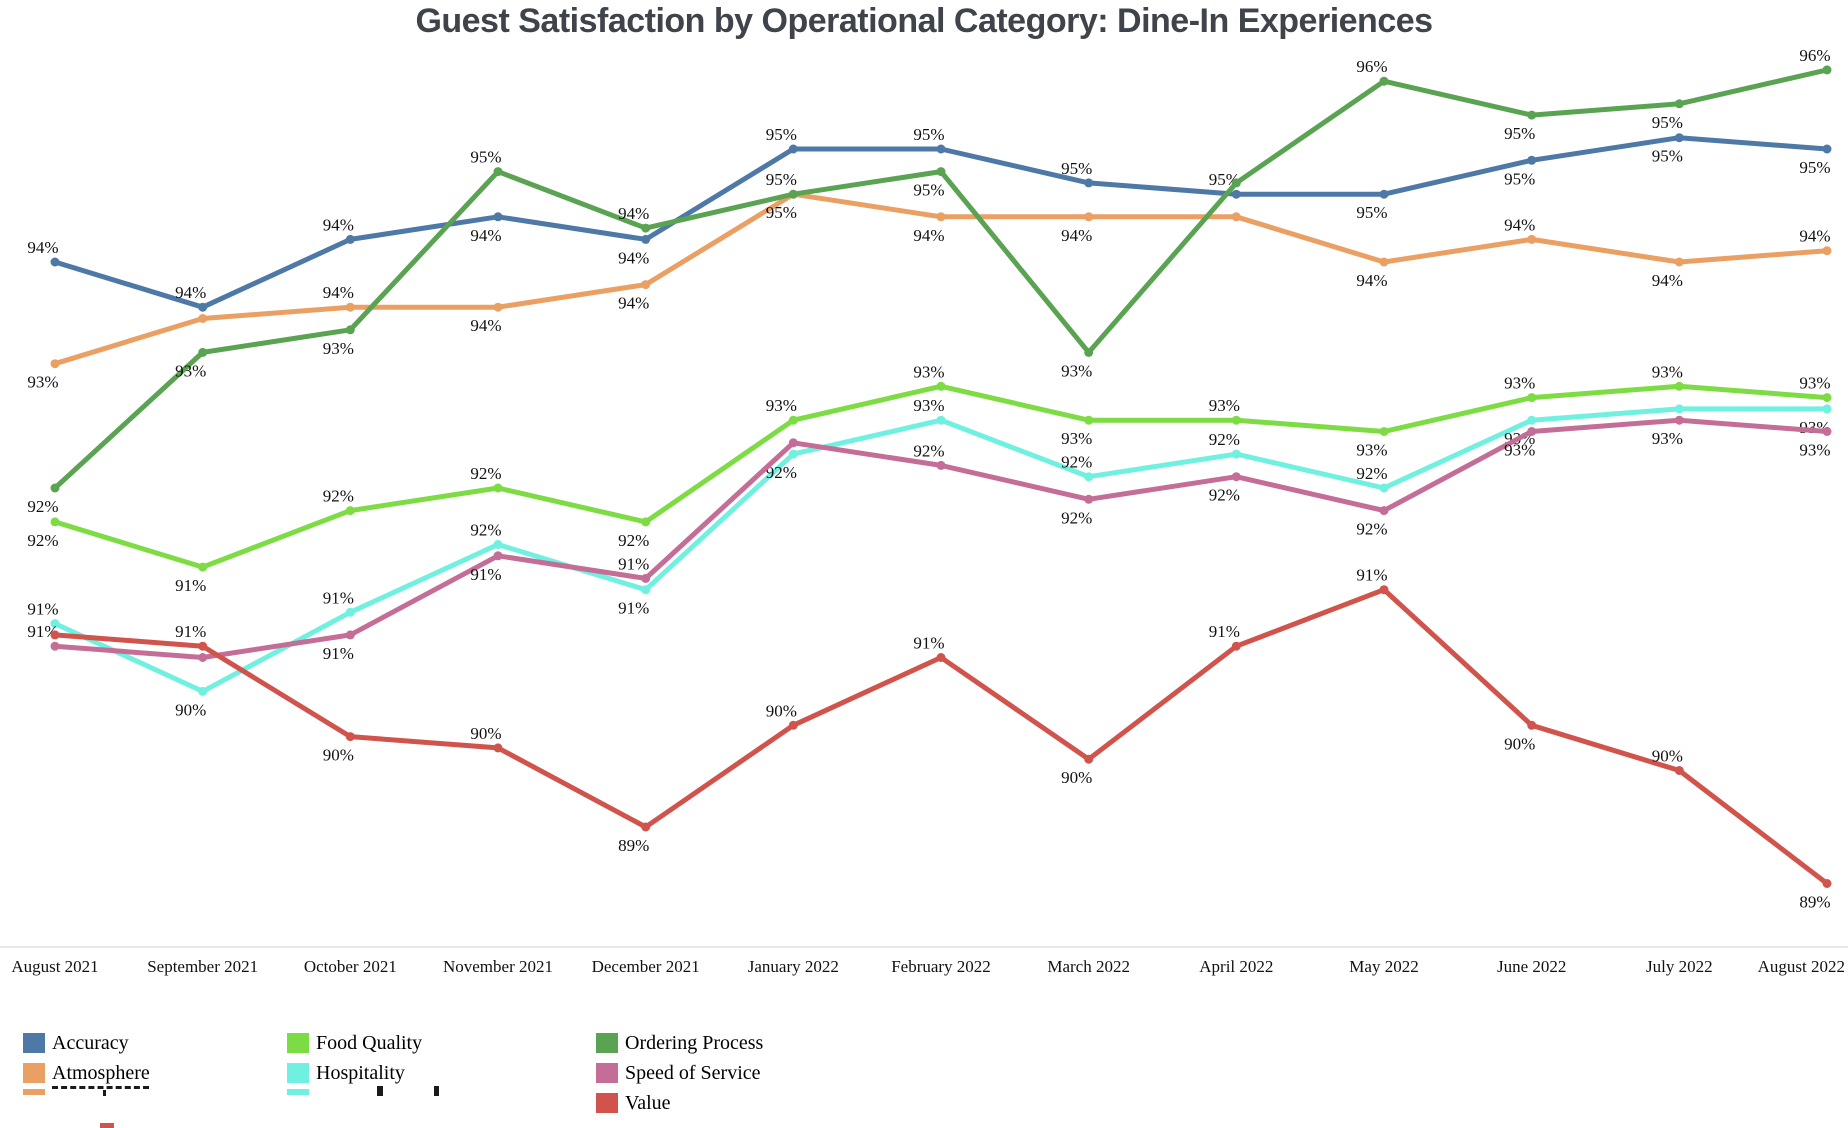 The image size is (1848, 1128). Describe the element at coordinates (86, 1073) in the screenshot. I see `legend-item-atmosphere: Atmosphere` at that location.